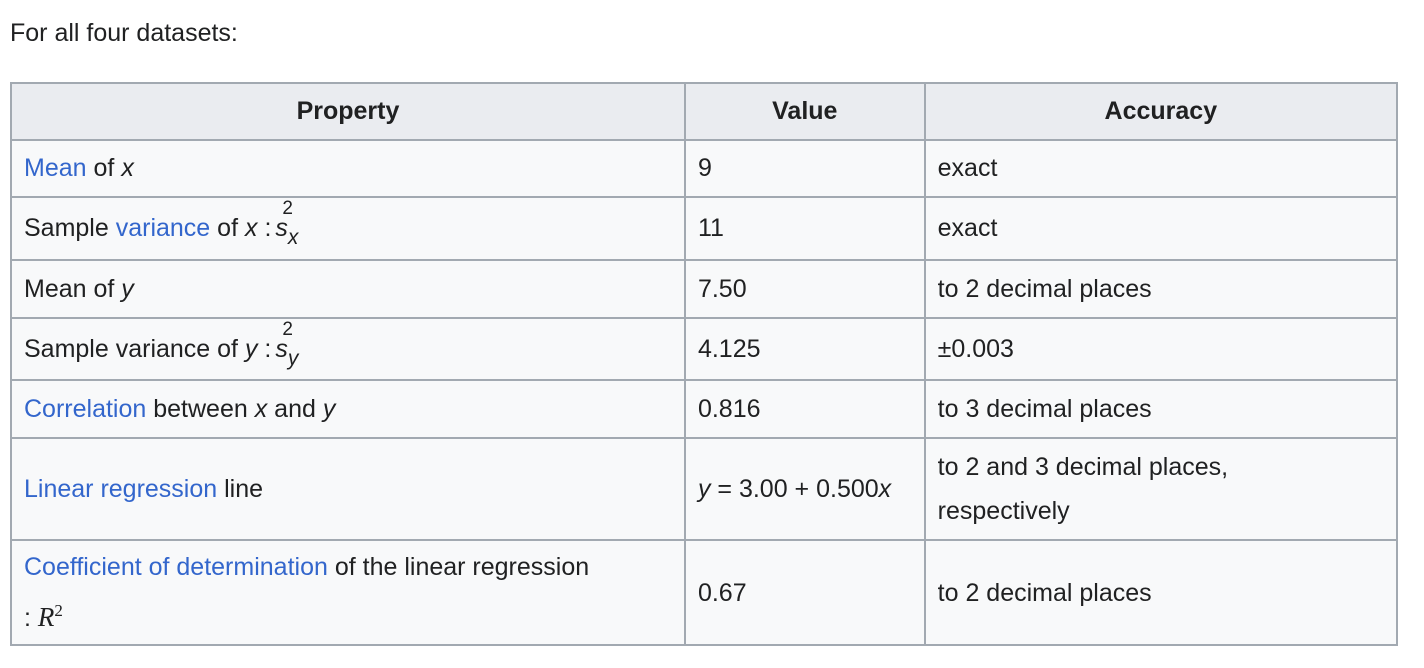  Describe the element at coordinates (131, 348) in the screenshot. I see `property-text: Sample variance of` at that location.